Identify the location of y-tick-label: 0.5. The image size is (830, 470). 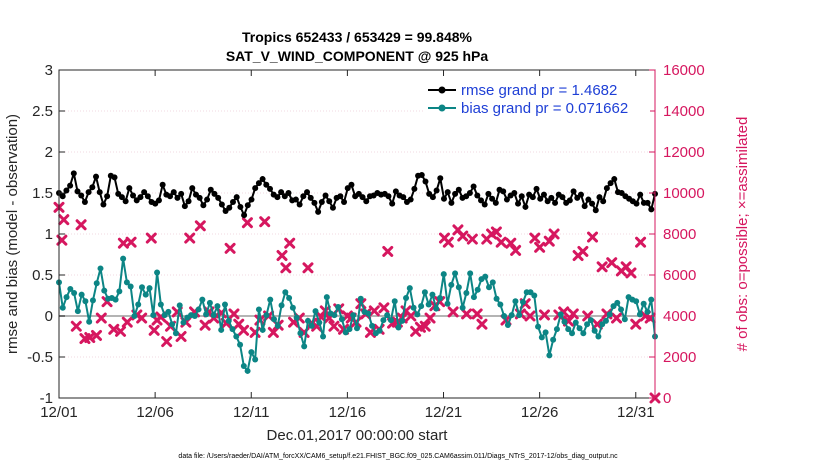
(42, 275).